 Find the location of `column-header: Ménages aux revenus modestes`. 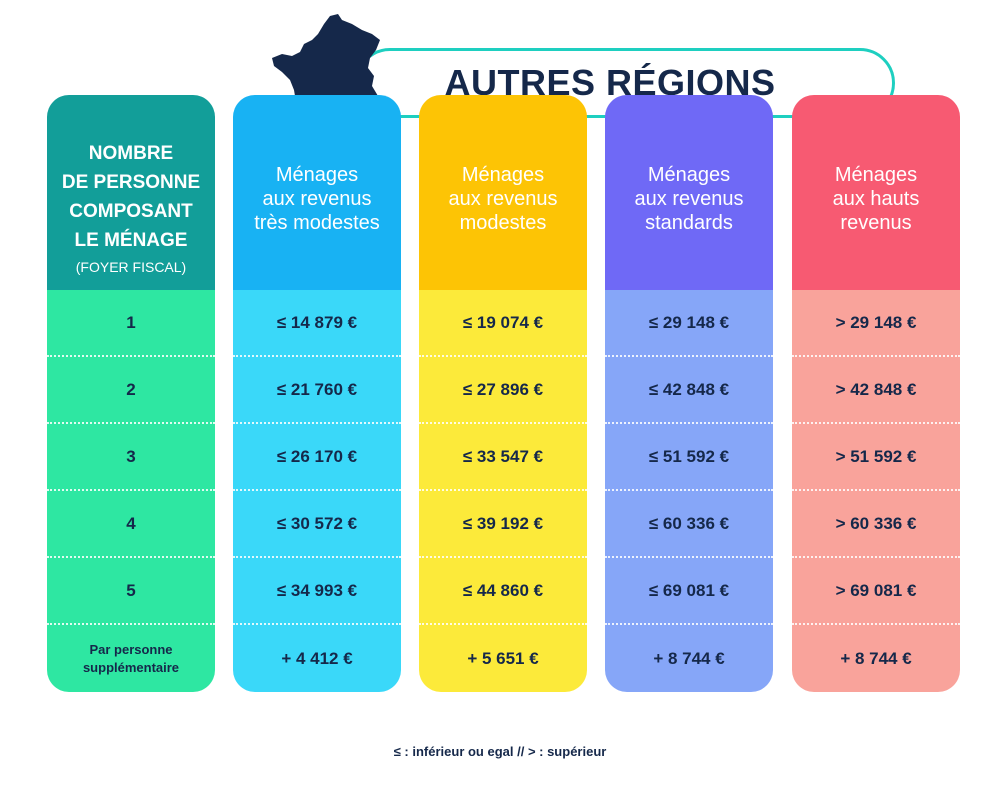

column-header: Ménages aux revenus modestes is located at coordinates (503, 192).